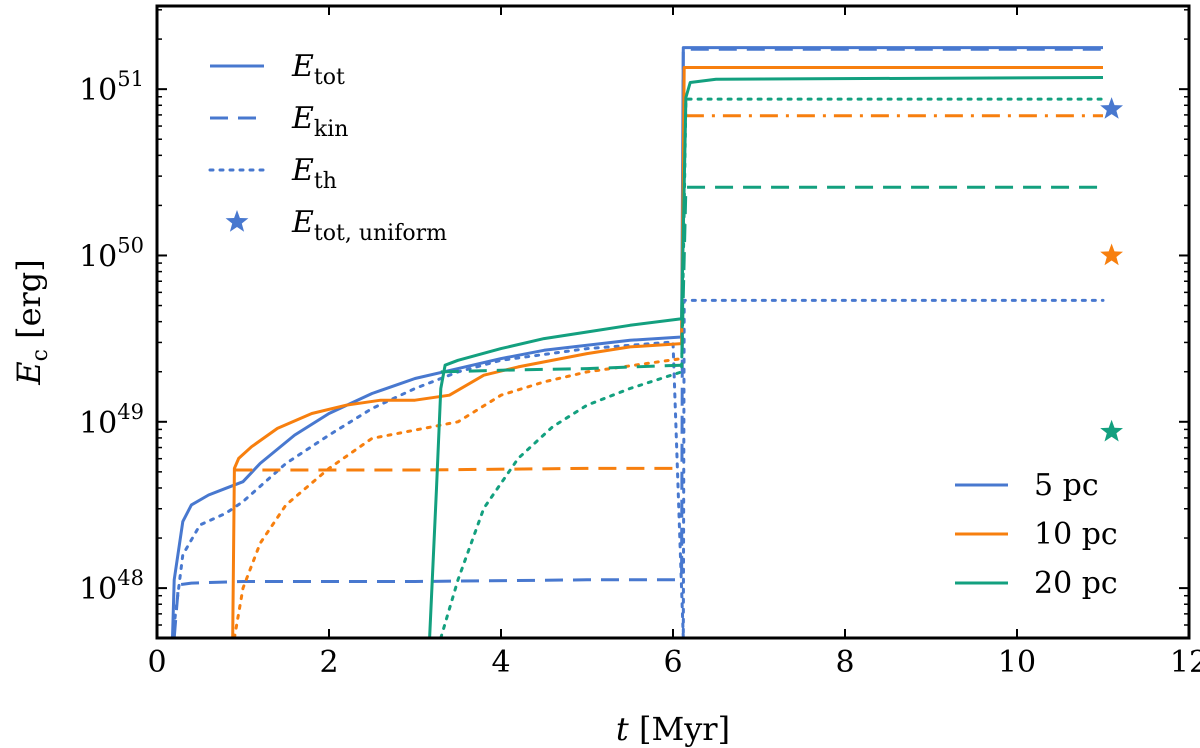  Describe the element at coordinates (156, 662) in the screenshot. I see `x-tick-label-0: 0` at that location.